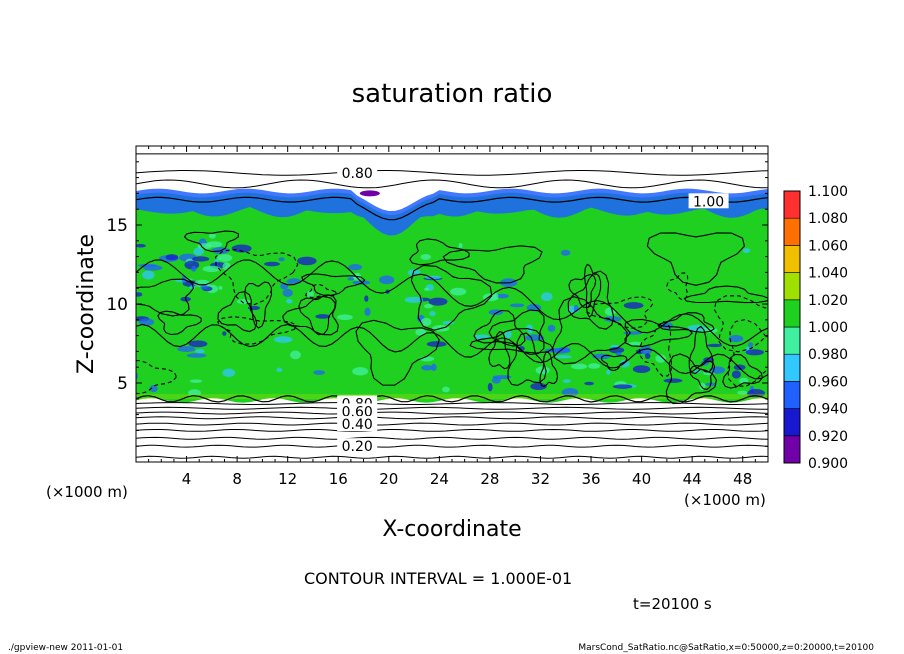  What do you see at coordinates (828, 355) in the screenshot?
I see `colorbar-label: 0.980` at bounding box center [828, 355].